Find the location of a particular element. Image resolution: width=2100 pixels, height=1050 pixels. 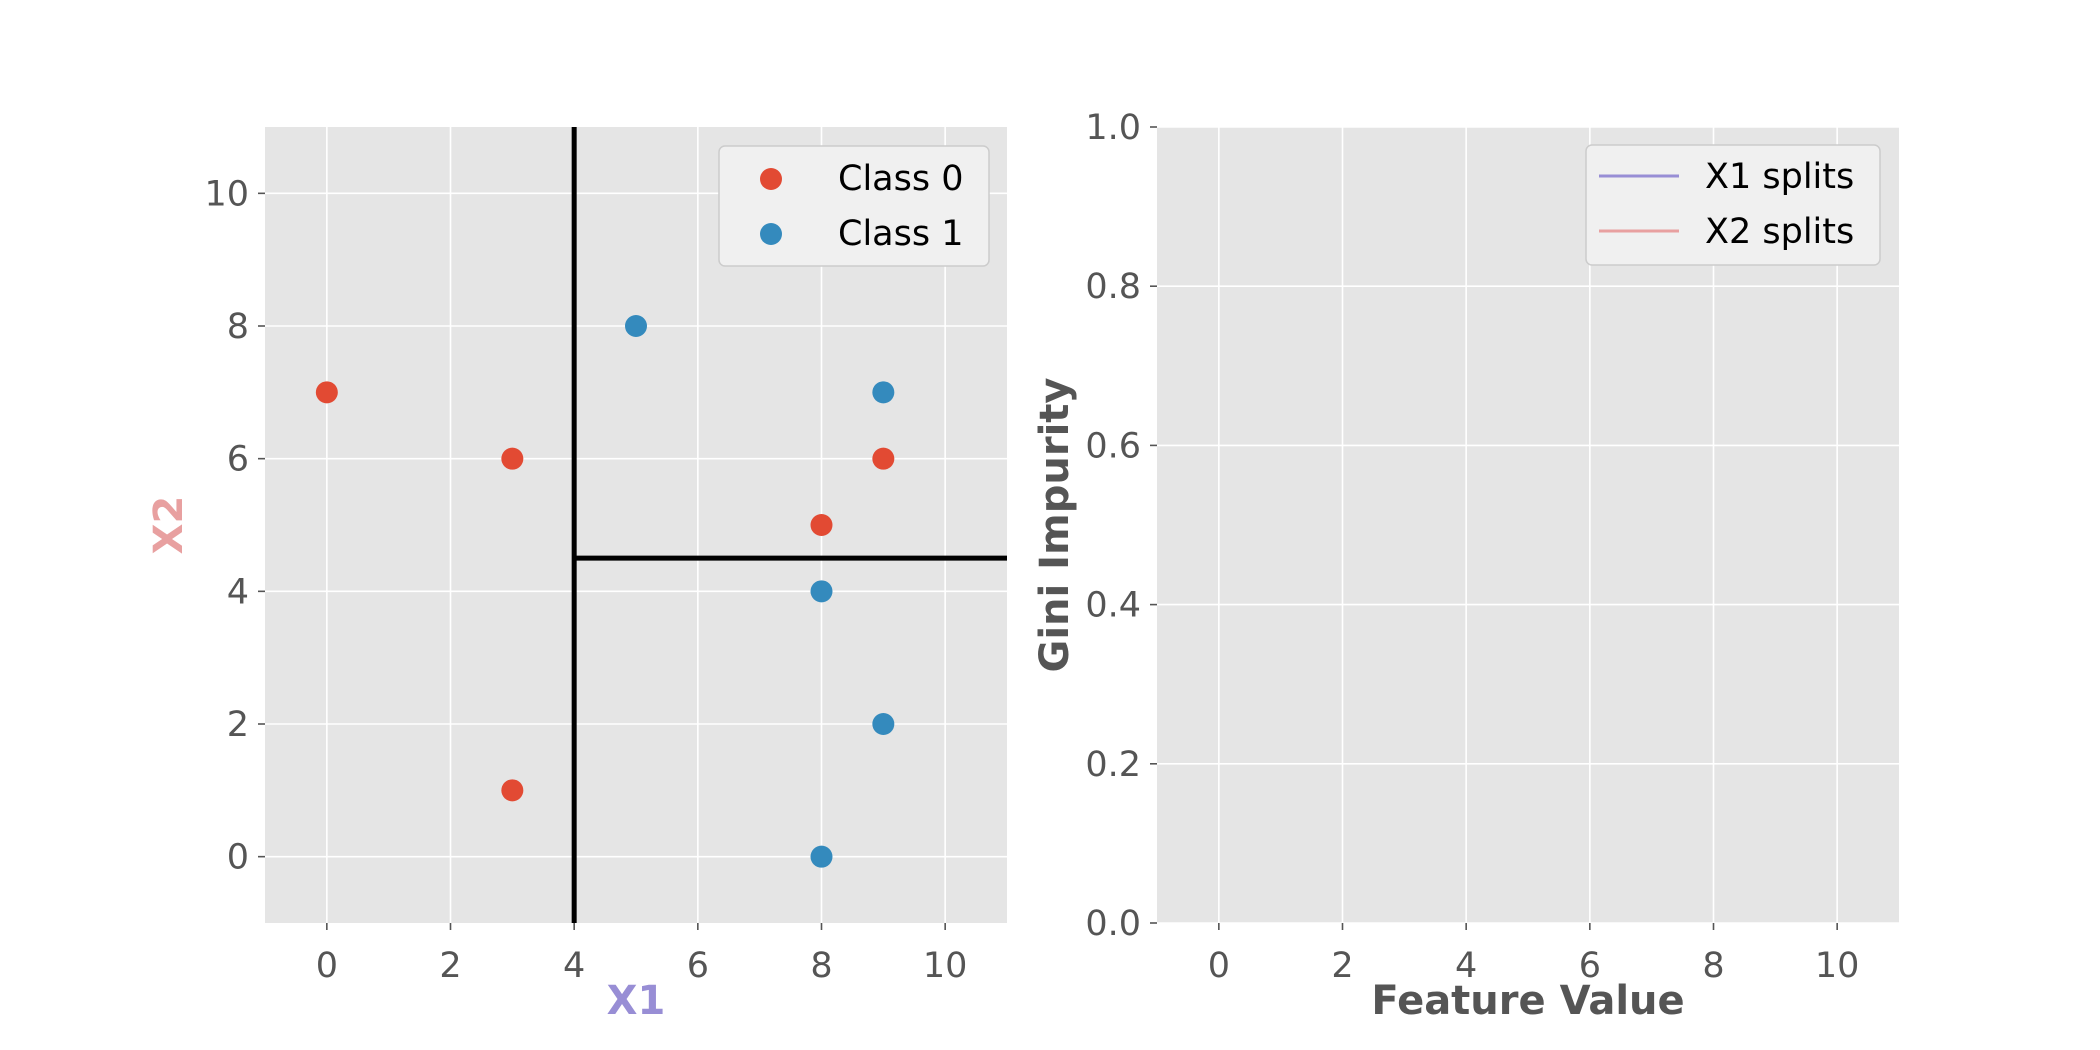

y-tick-label: 2 is located at coordinates (238, 725).